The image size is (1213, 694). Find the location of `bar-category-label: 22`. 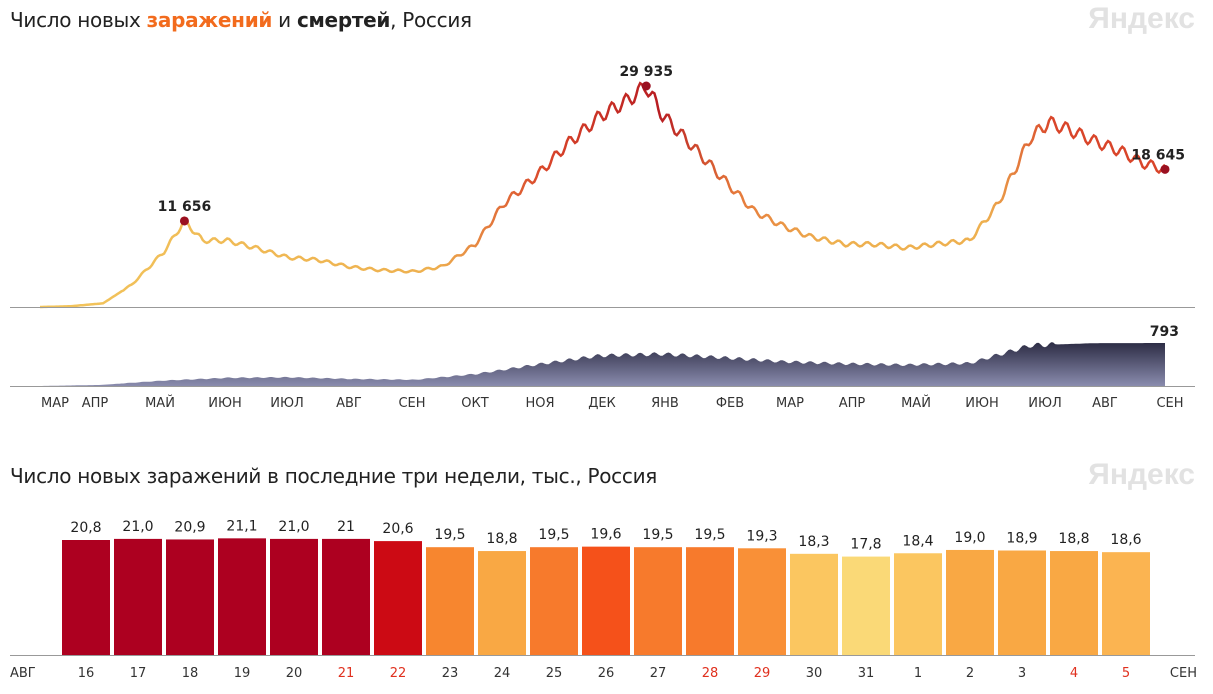

bar-category-label: 22 is located at coordinates (398, 673).